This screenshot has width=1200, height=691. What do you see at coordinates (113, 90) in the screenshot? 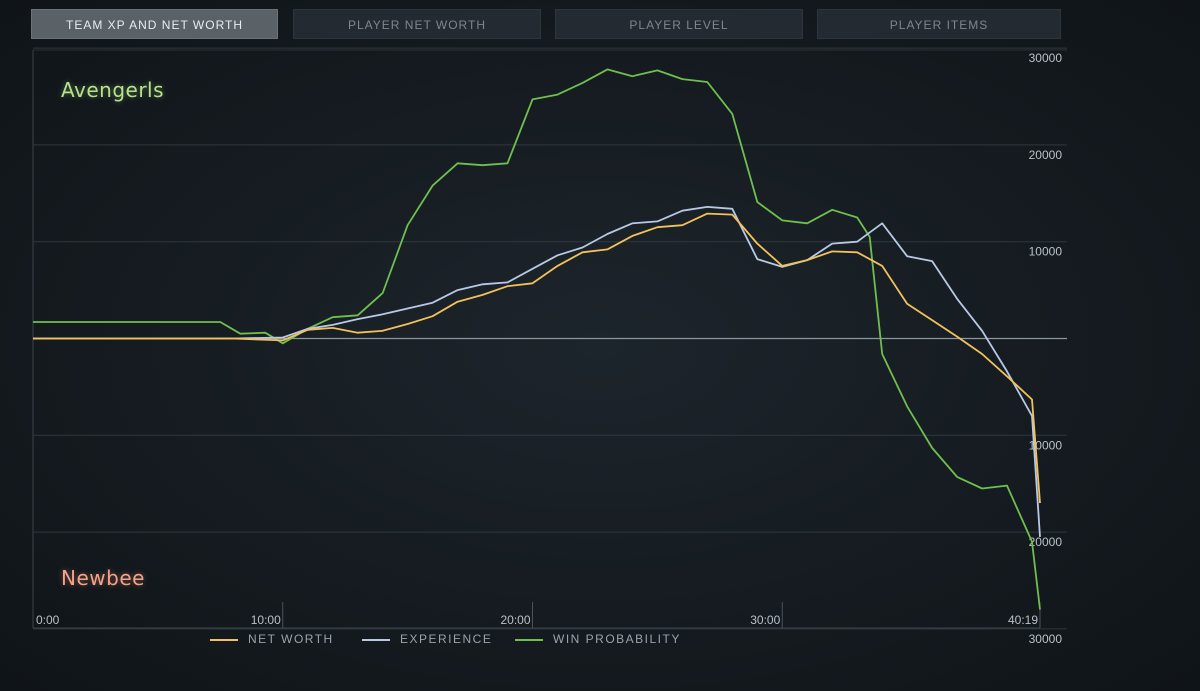
I see `top-team-name: Avengerls` at bounding box center [113, 90].